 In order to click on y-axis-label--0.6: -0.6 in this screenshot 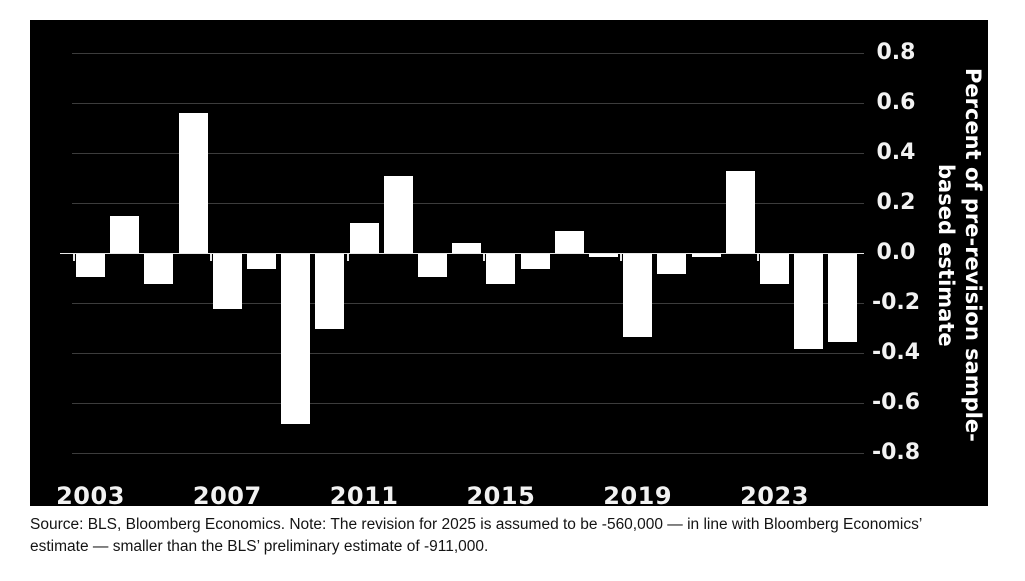, I will do `click(896, 402)`.